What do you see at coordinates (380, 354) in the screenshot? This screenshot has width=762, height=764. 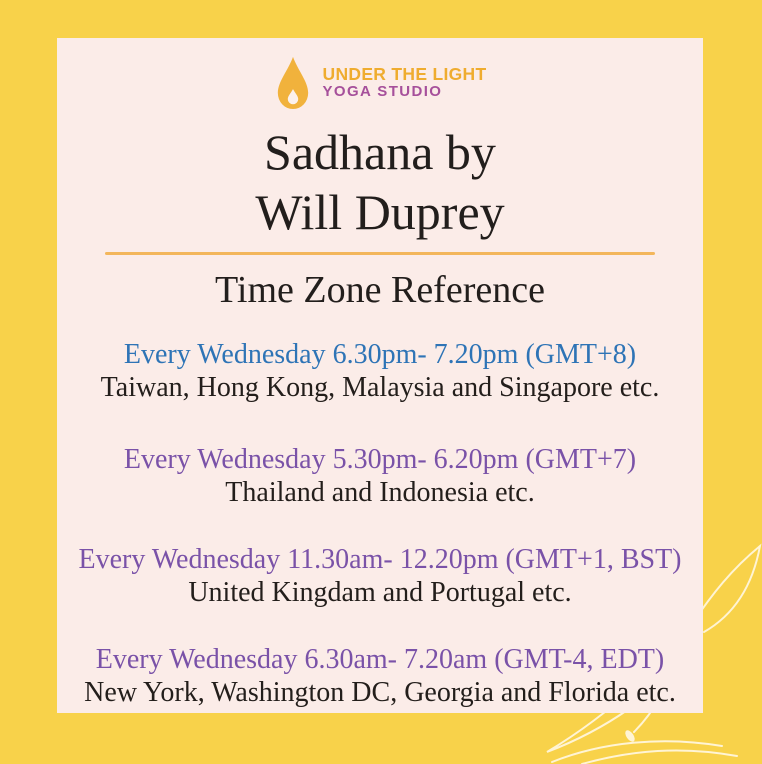 I see `timezone-schedule: Every Wednesday 6.30pm- 7.20pm (GMT+8)` at bounding box center [380, 354].